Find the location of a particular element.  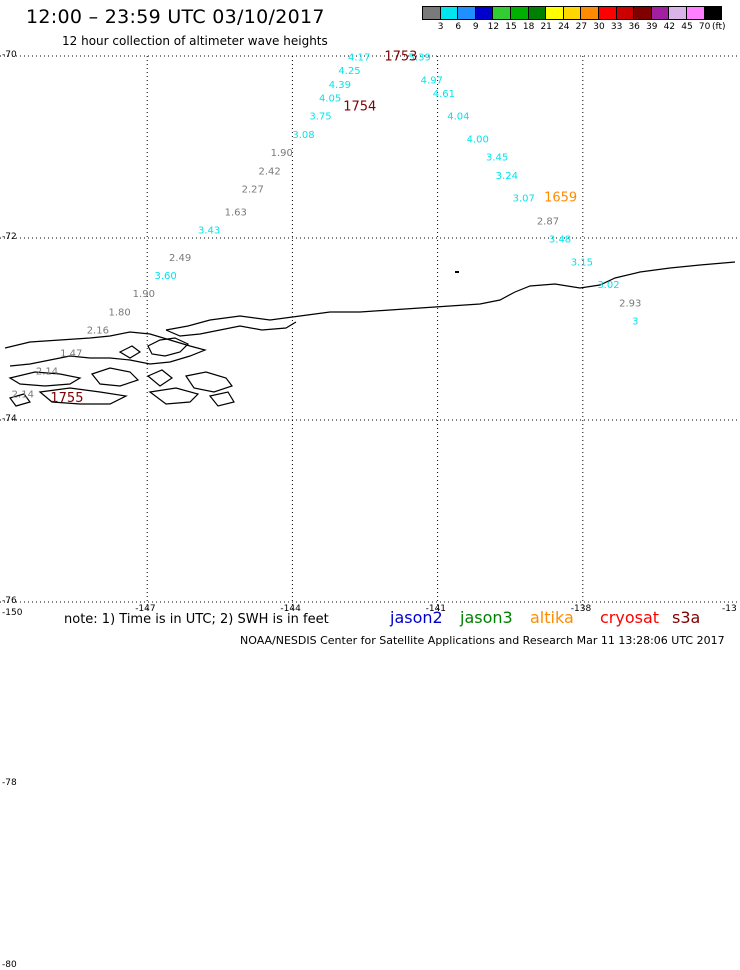

legend-tick-label: 27 is located at coordinates (581, 27).